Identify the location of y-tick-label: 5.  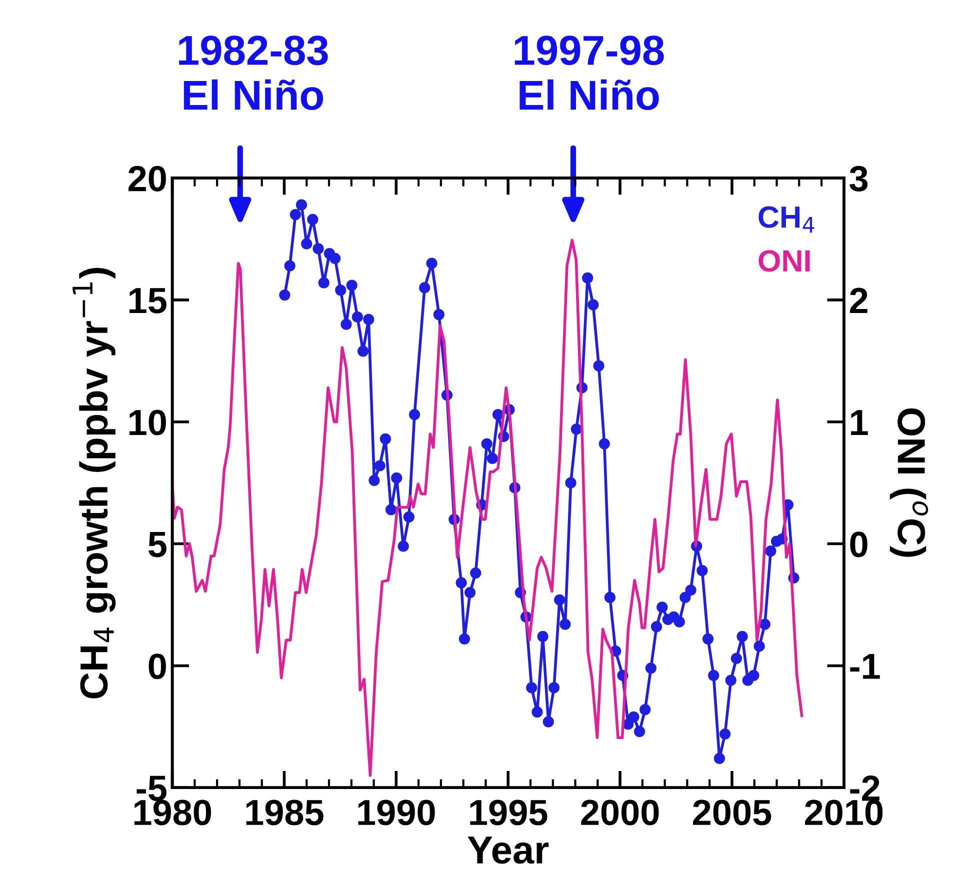
(157, 545).